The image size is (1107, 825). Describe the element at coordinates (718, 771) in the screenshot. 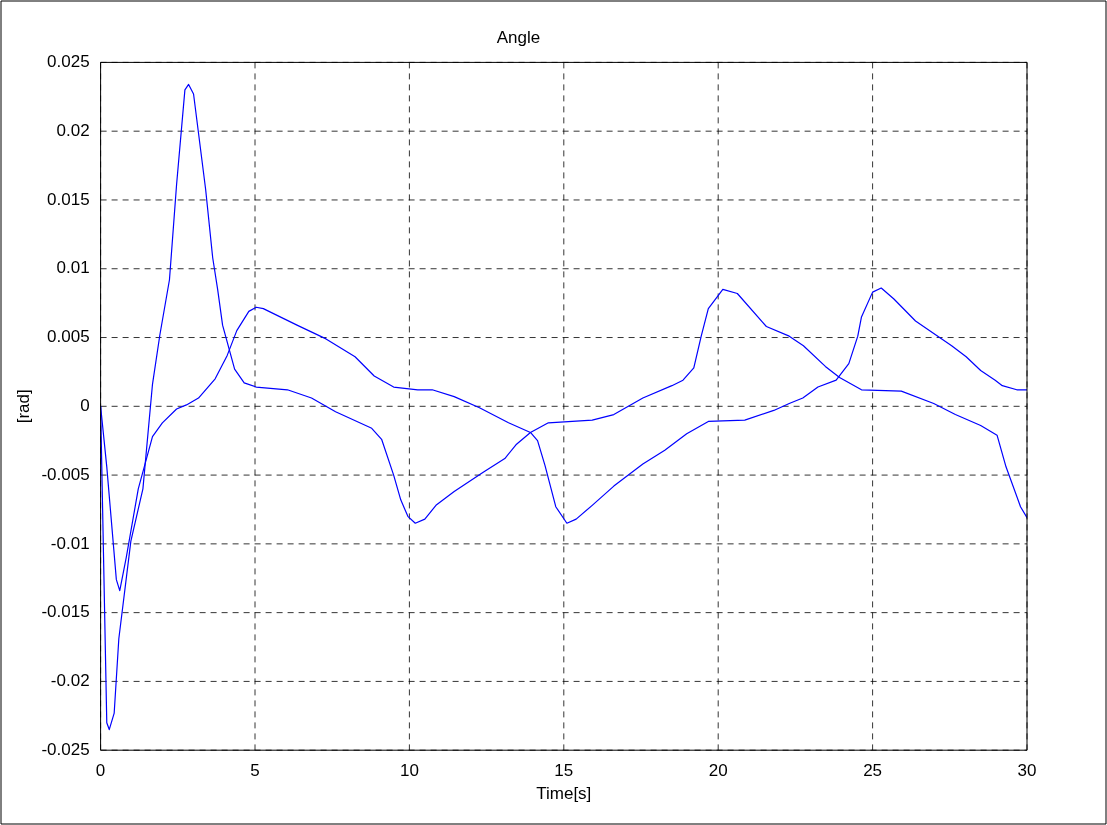

I see `x-tick-label: 20` at that location.